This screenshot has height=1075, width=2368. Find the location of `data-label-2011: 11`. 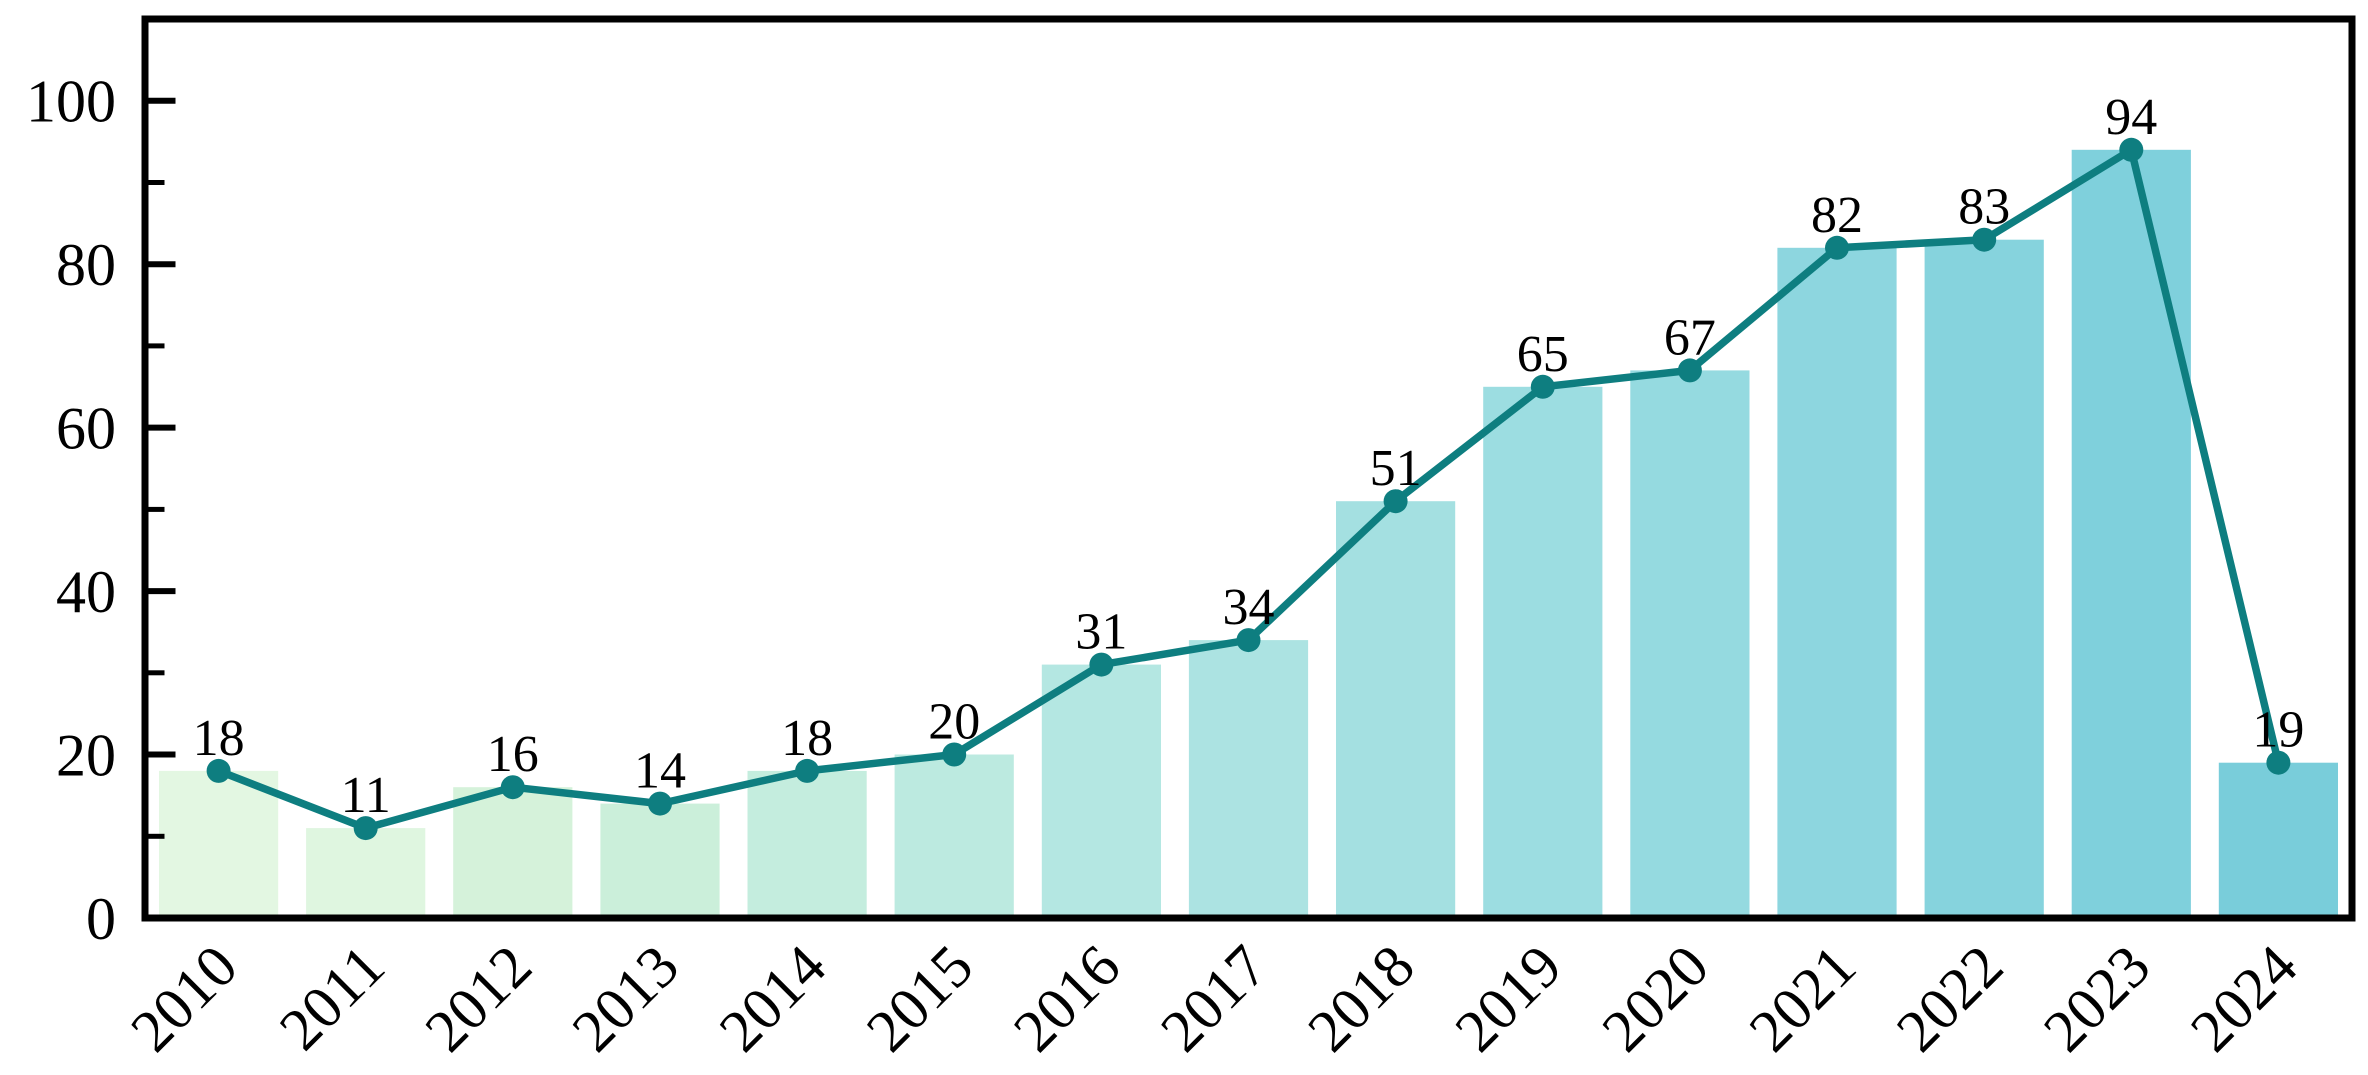

data-label-2011: 11 is located at coordinates (366, 795).